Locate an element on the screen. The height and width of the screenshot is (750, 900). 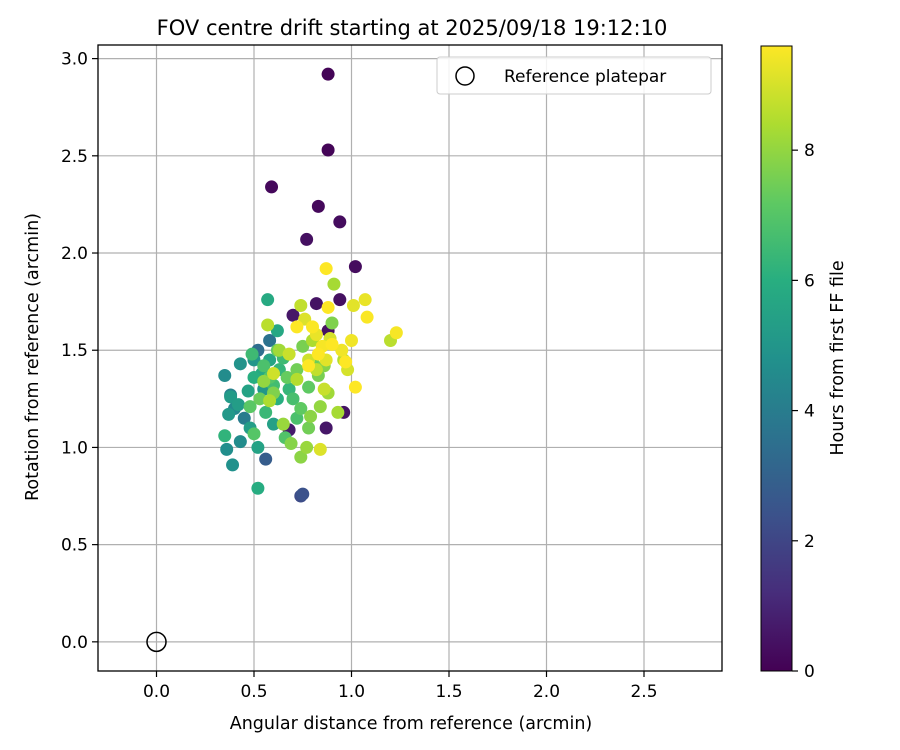
colorbar-ticks: 0 2 4 6 8 is located at coordinates (803, 411).